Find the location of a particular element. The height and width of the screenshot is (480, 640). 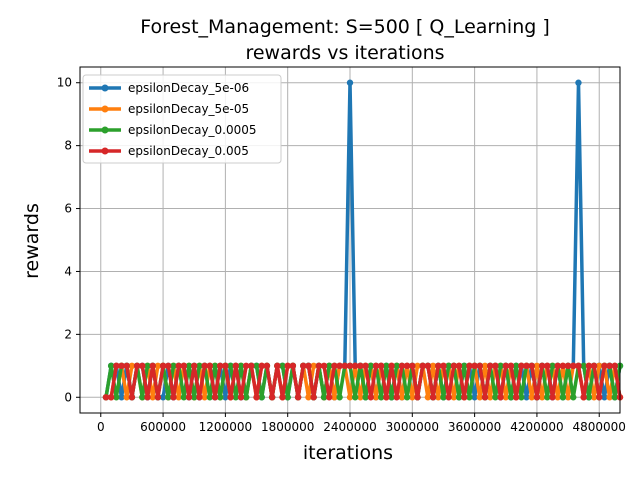

chart-subtitle: rewards vs iterations is located at coordinates (344, 53).